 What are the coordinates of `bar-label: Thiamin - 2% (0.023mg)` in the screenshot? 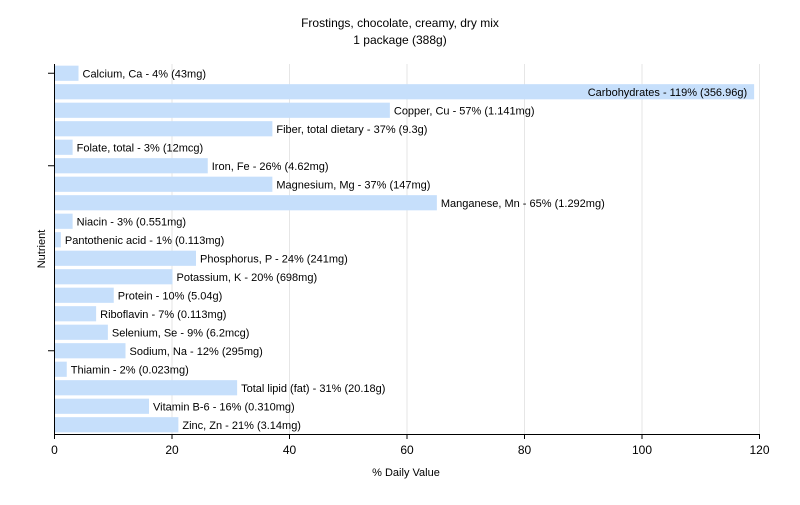 It's located at (130, 370).